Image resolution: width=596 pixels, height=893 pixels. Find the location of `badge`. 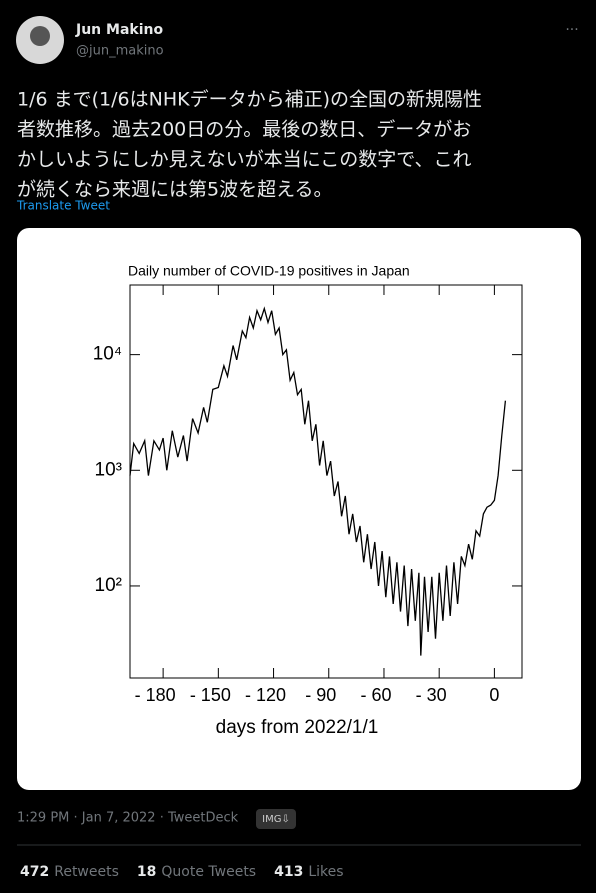

badge is located at coordinates (276, 819).